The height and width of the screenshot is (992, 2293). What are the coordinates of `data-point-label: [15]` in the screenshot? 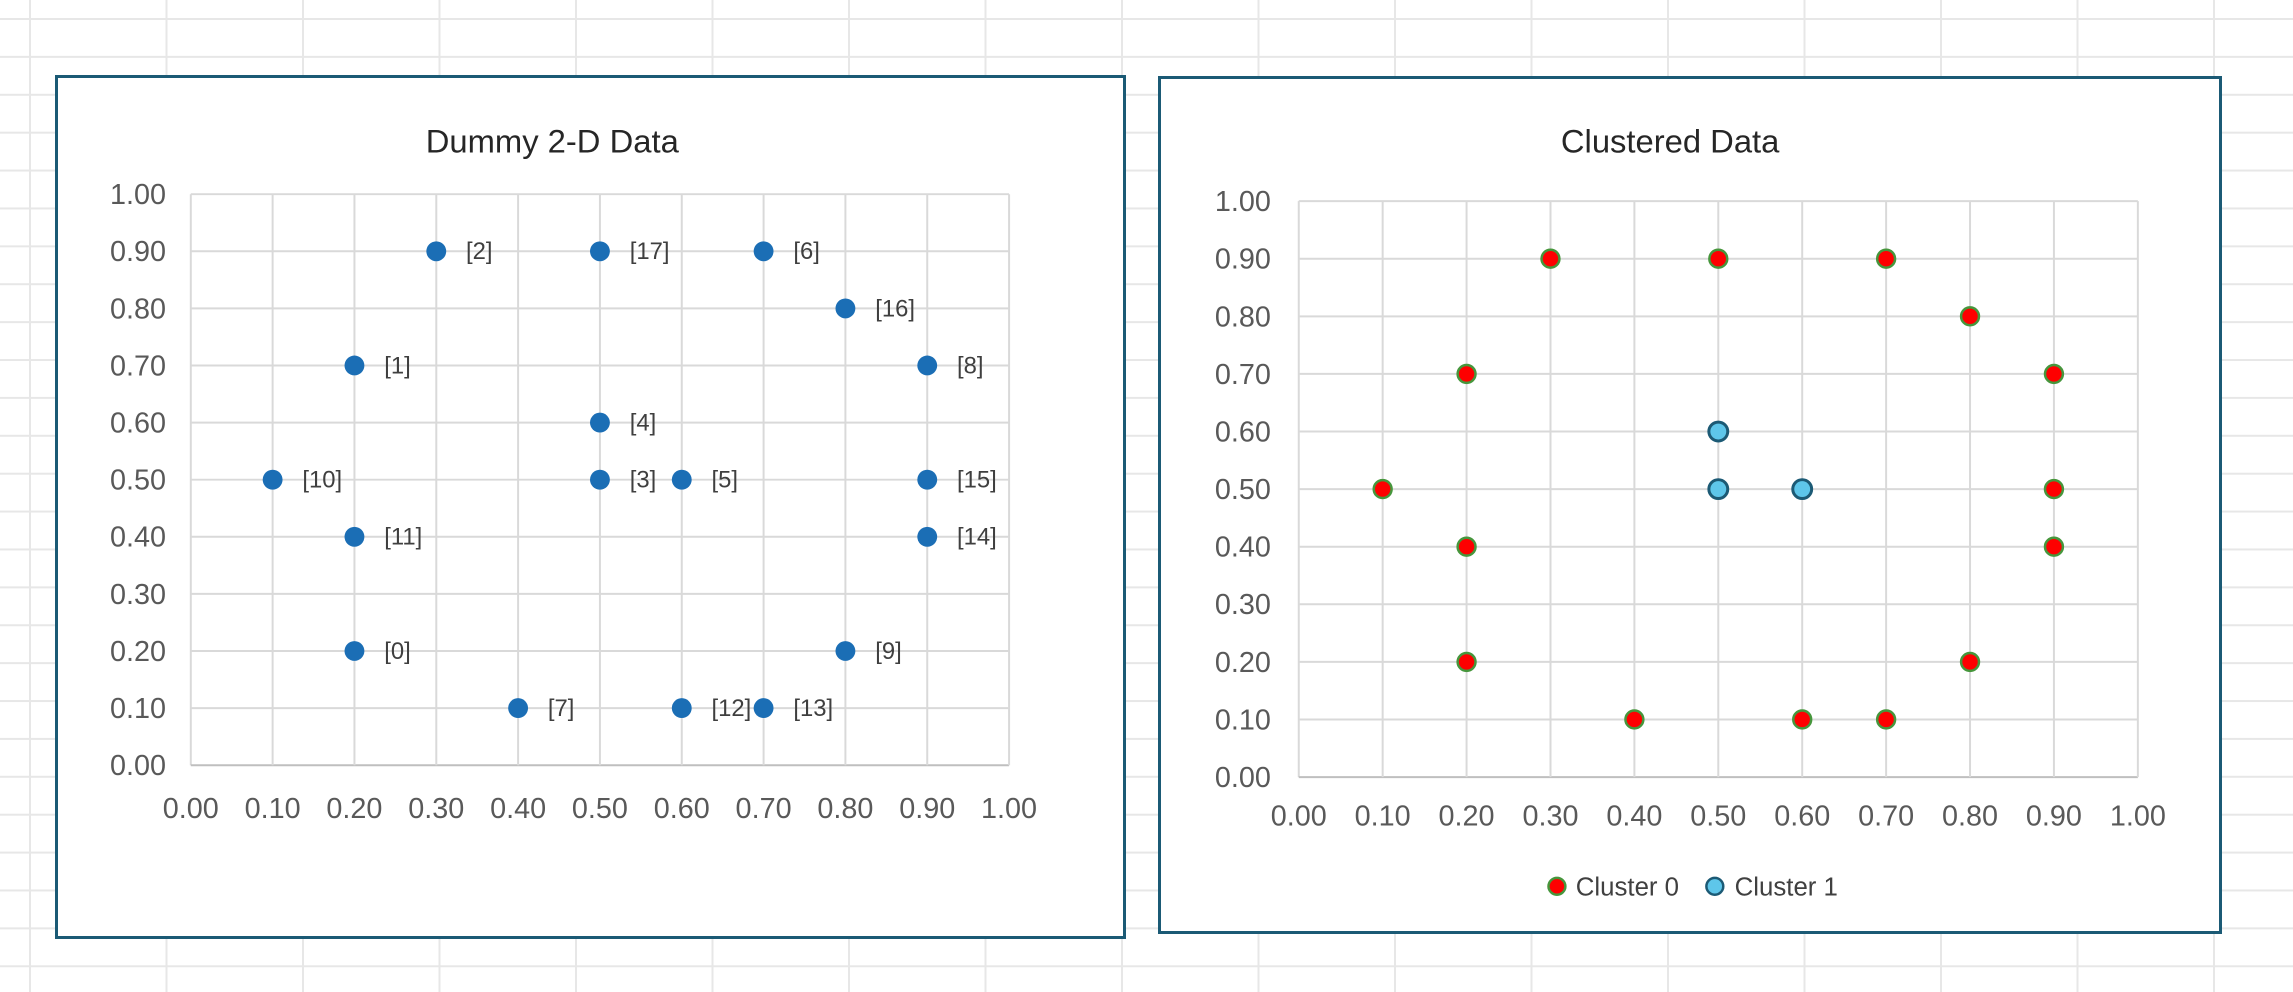 It's located at (977, 480).